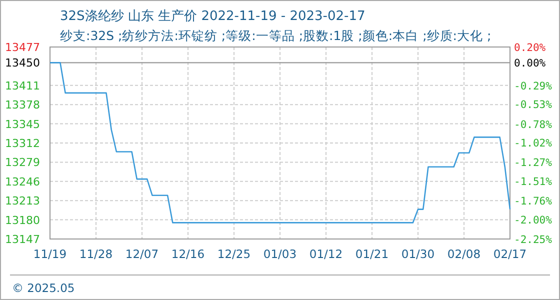  What do you see at coordinates (22, 85) in the screenshot?
I see `y-tick-label: 13411` at bounding box center [22, 85].